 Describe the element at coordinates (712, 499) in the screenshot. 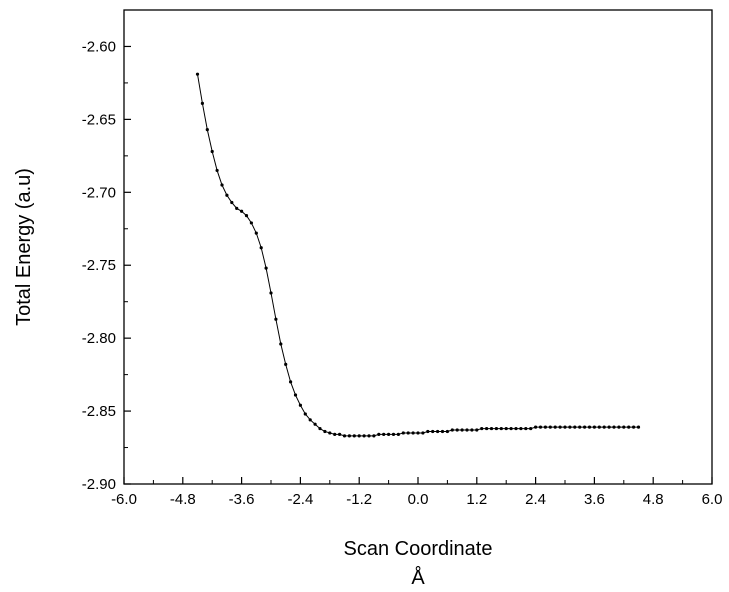

I see `x-tick-label: 6.0` at that location.